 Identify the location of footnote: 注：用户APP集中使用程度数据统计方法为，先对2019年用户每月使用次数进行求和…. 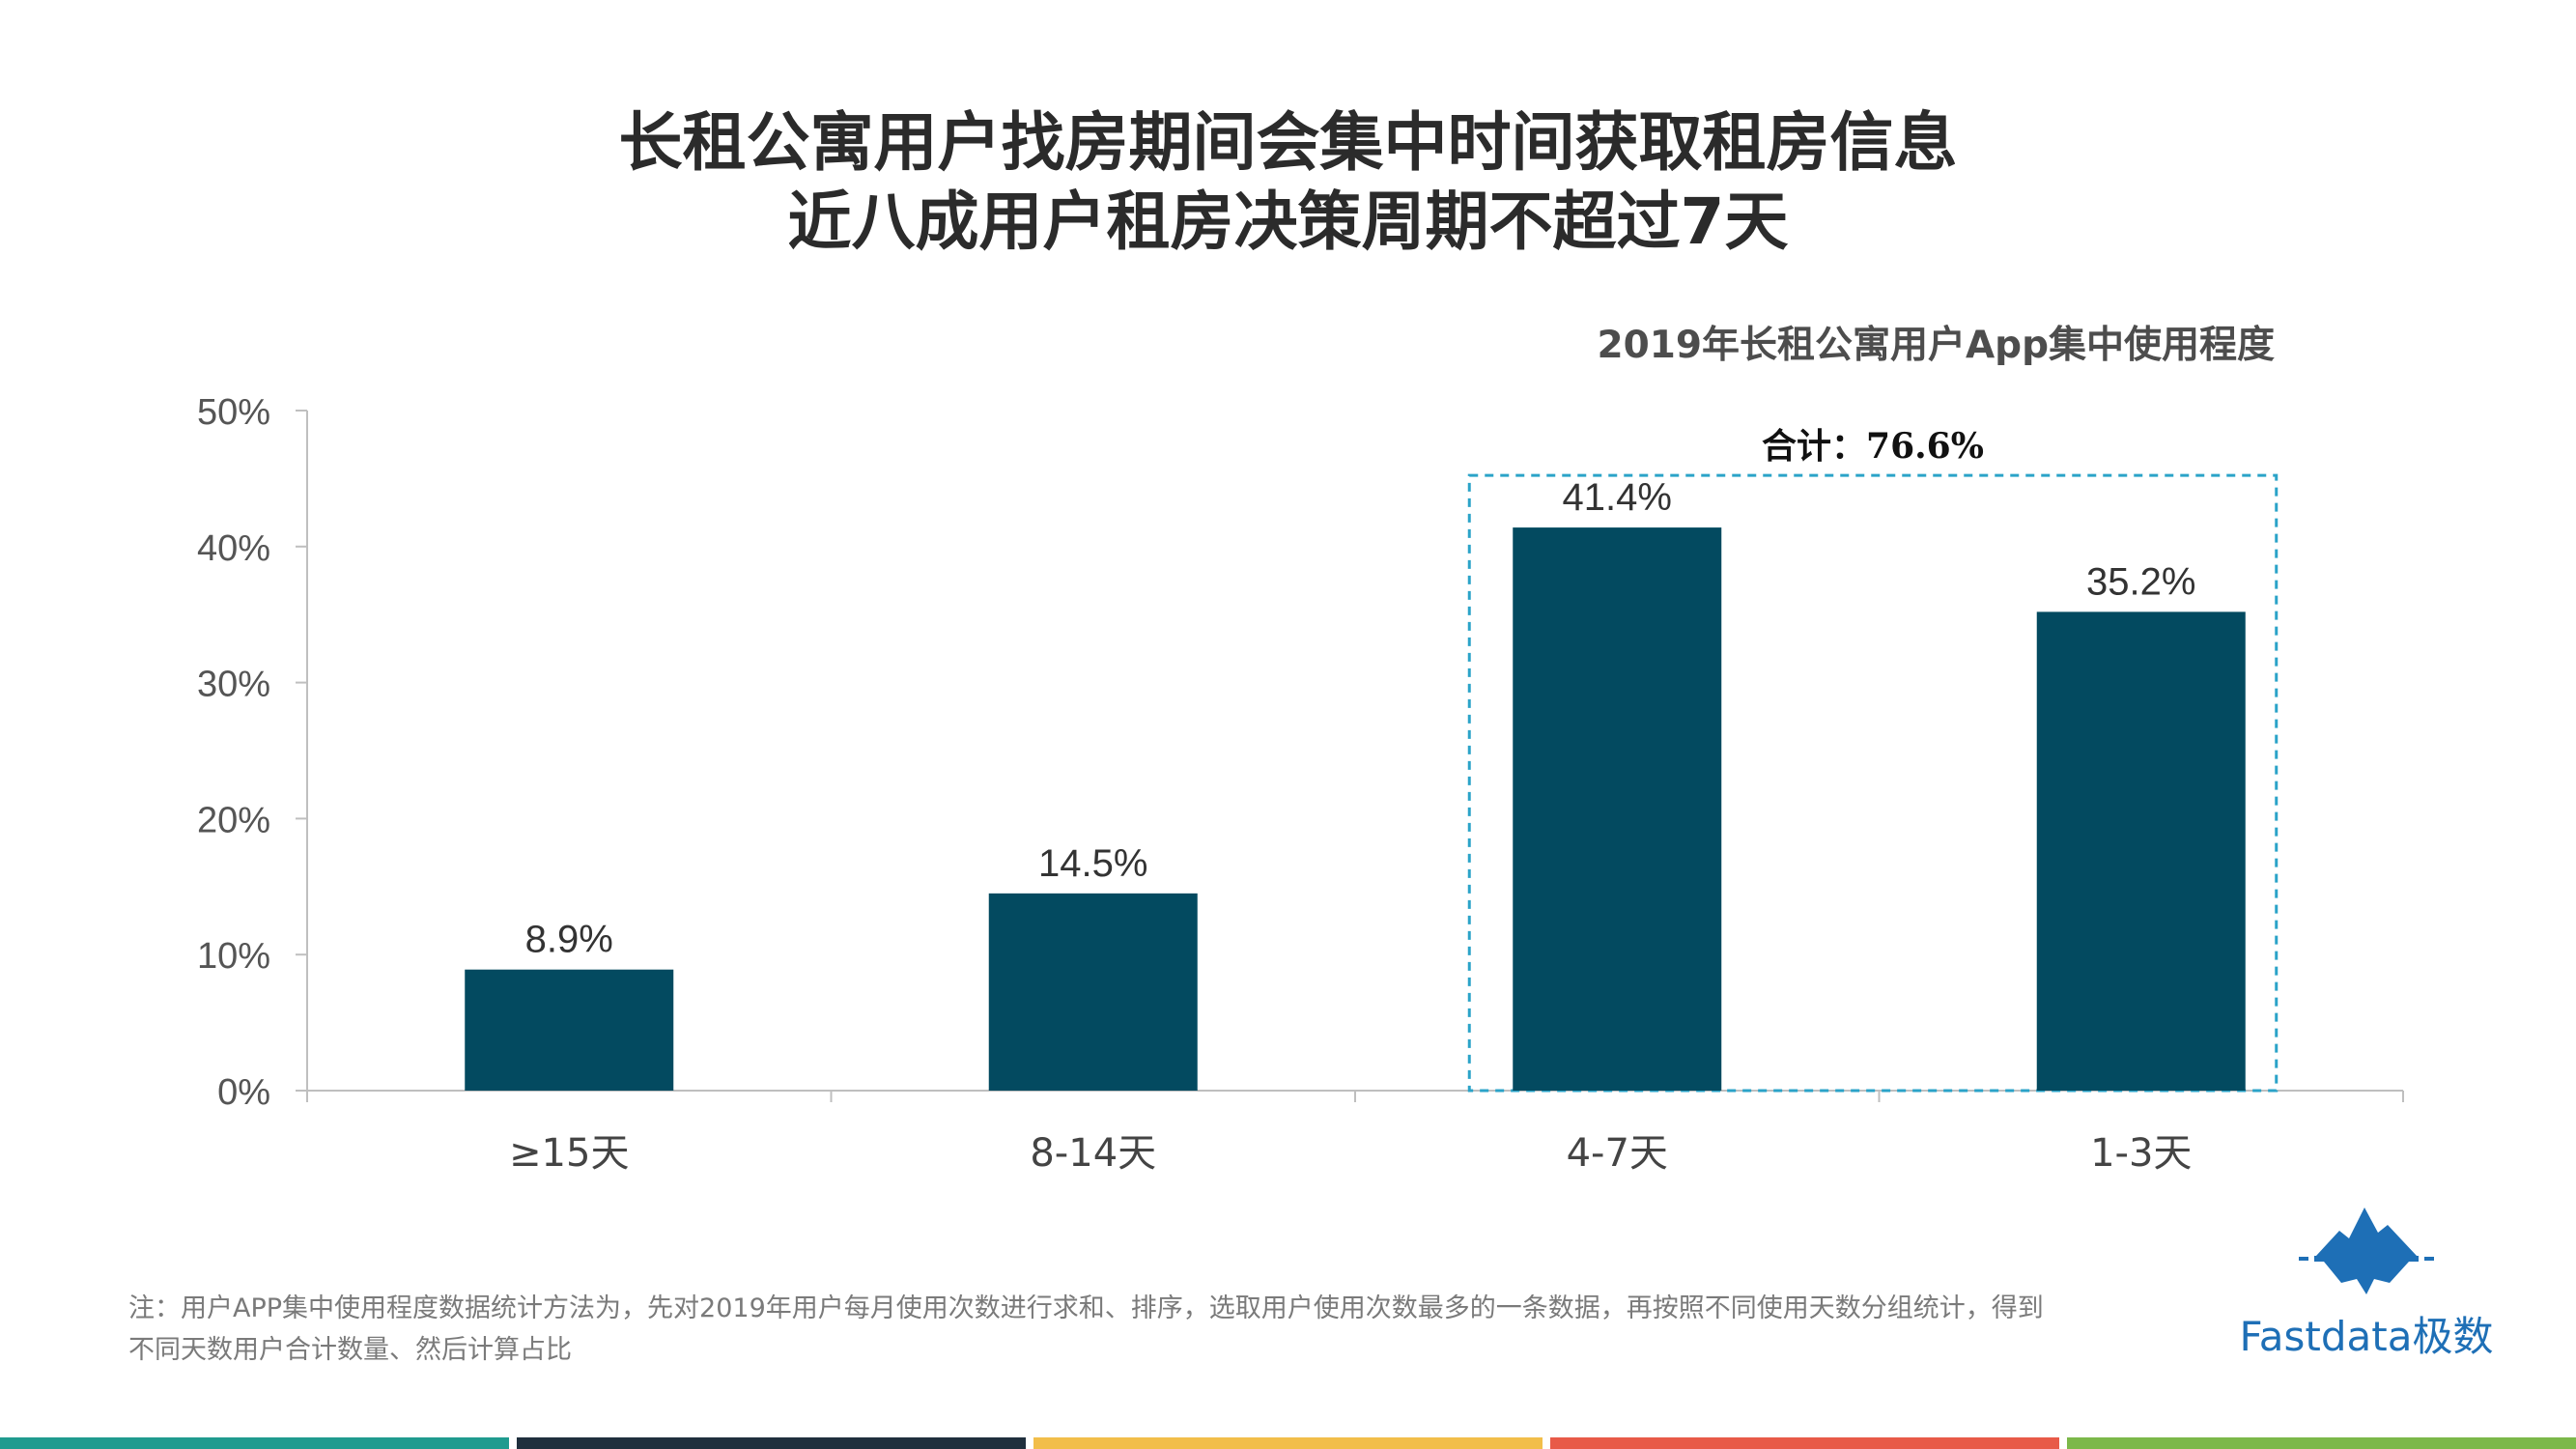
(1142, 1329).